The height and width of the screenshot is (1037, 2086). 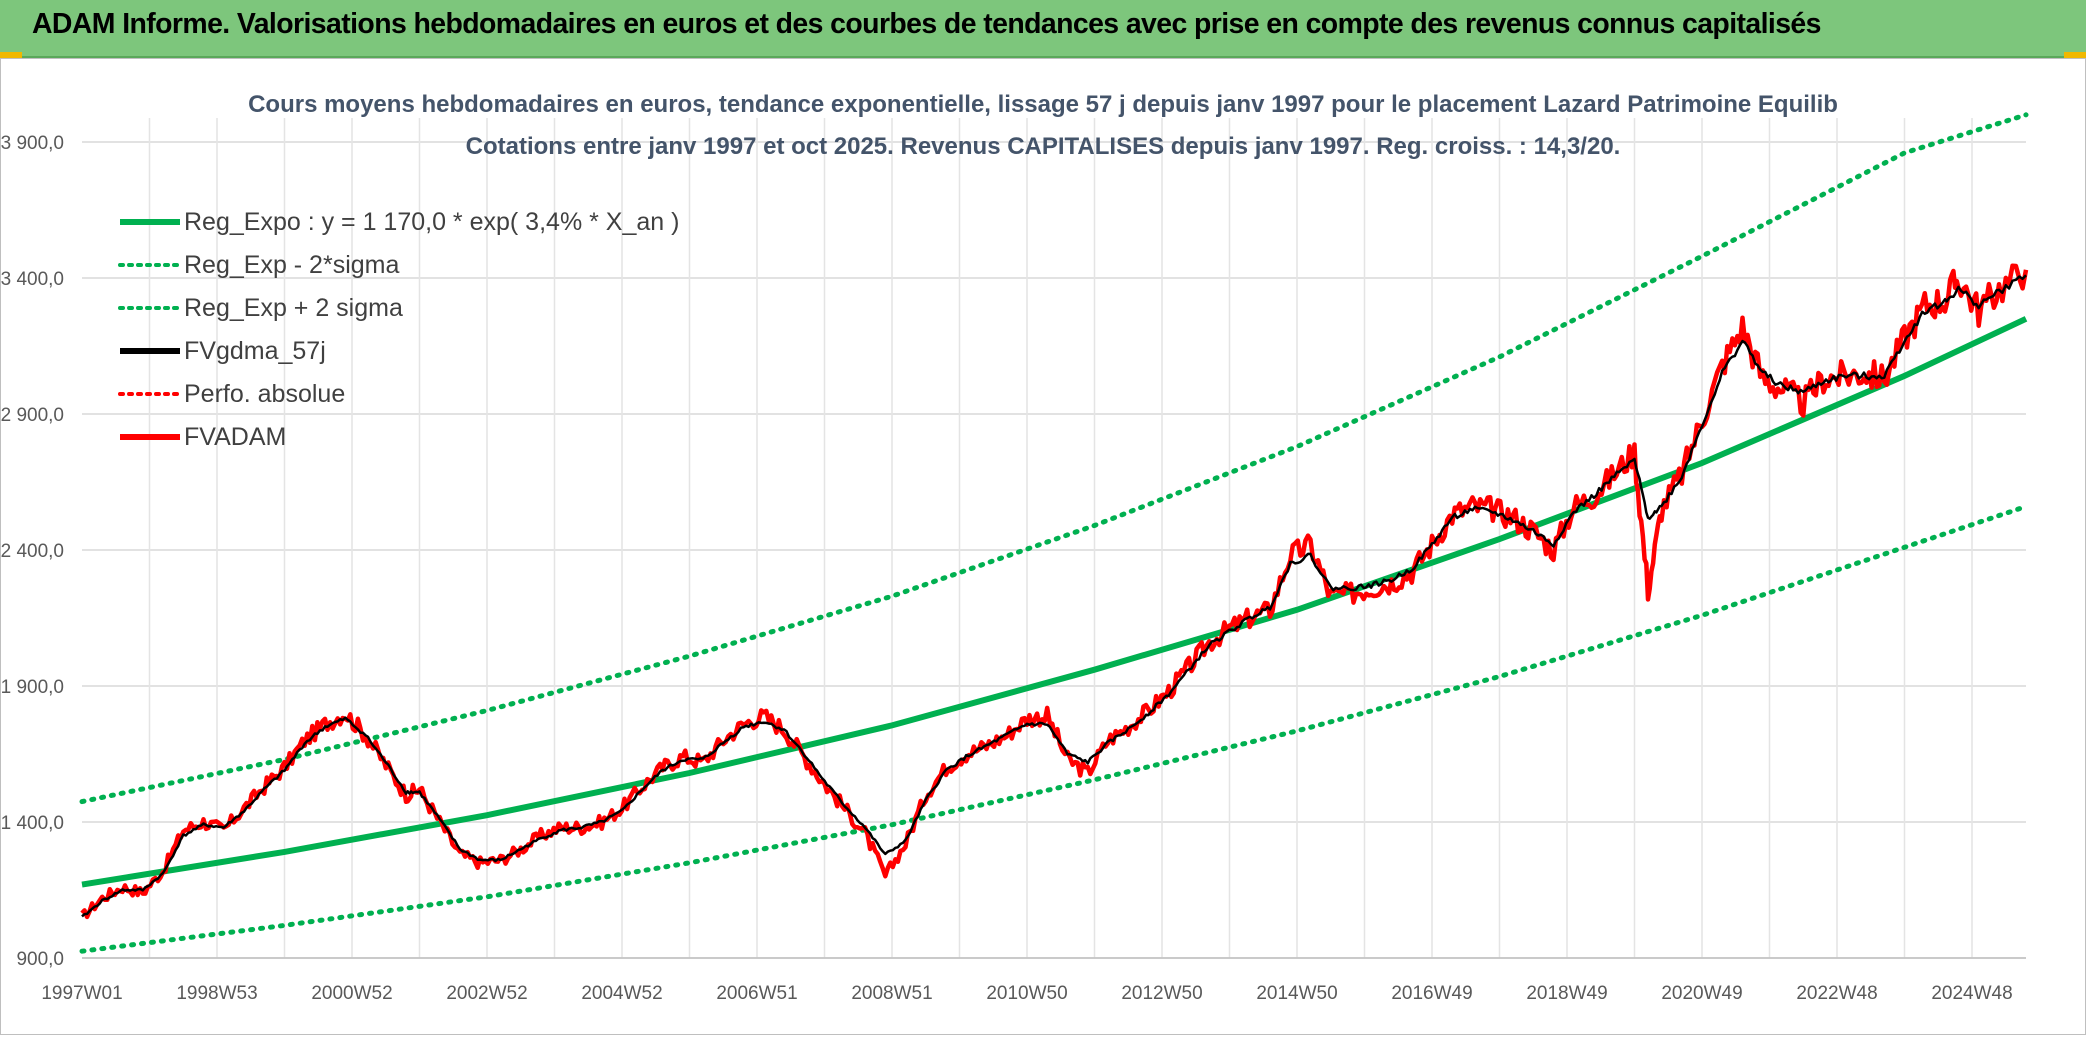 What do you see at coordinates (1971, 993) in the screenshot?
I see `x-tick-label: 2024W48` at bounding box center [1971, 993].